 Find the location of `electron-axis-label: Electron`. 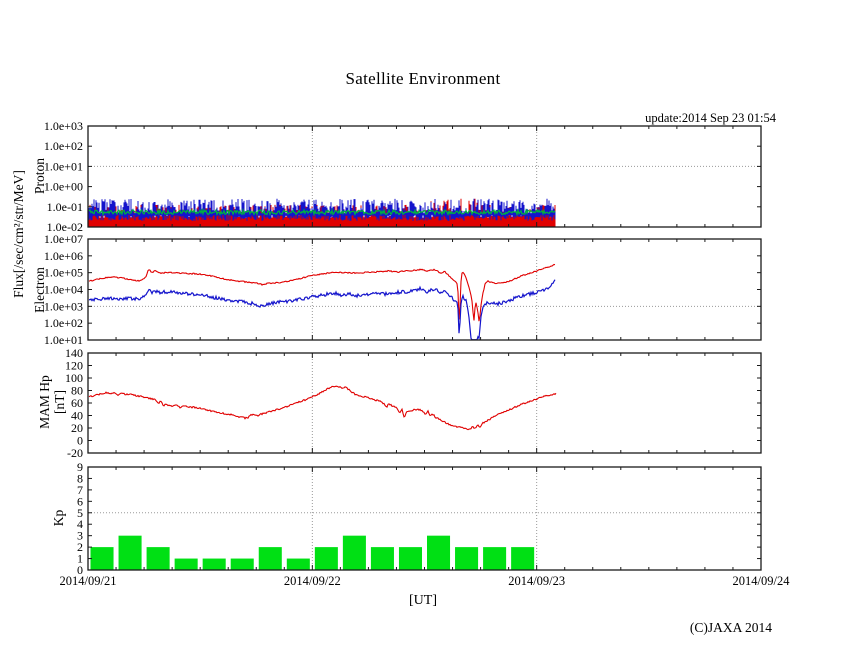

electron-axis-label: Electron is located at coordinates (39, 290).